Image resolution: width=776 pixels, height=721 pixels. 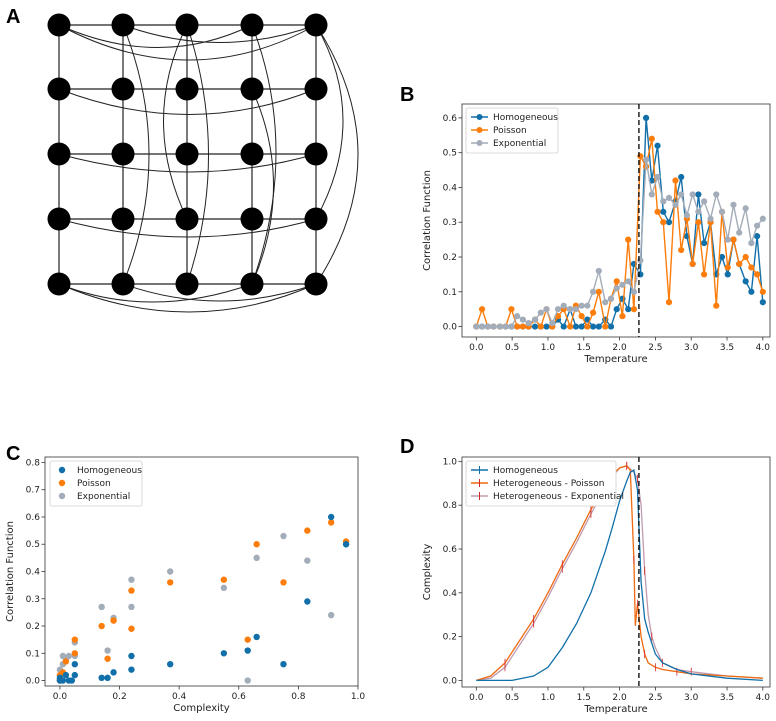 I want to click on panel-d-legend-box, so click(x=541, y=483).